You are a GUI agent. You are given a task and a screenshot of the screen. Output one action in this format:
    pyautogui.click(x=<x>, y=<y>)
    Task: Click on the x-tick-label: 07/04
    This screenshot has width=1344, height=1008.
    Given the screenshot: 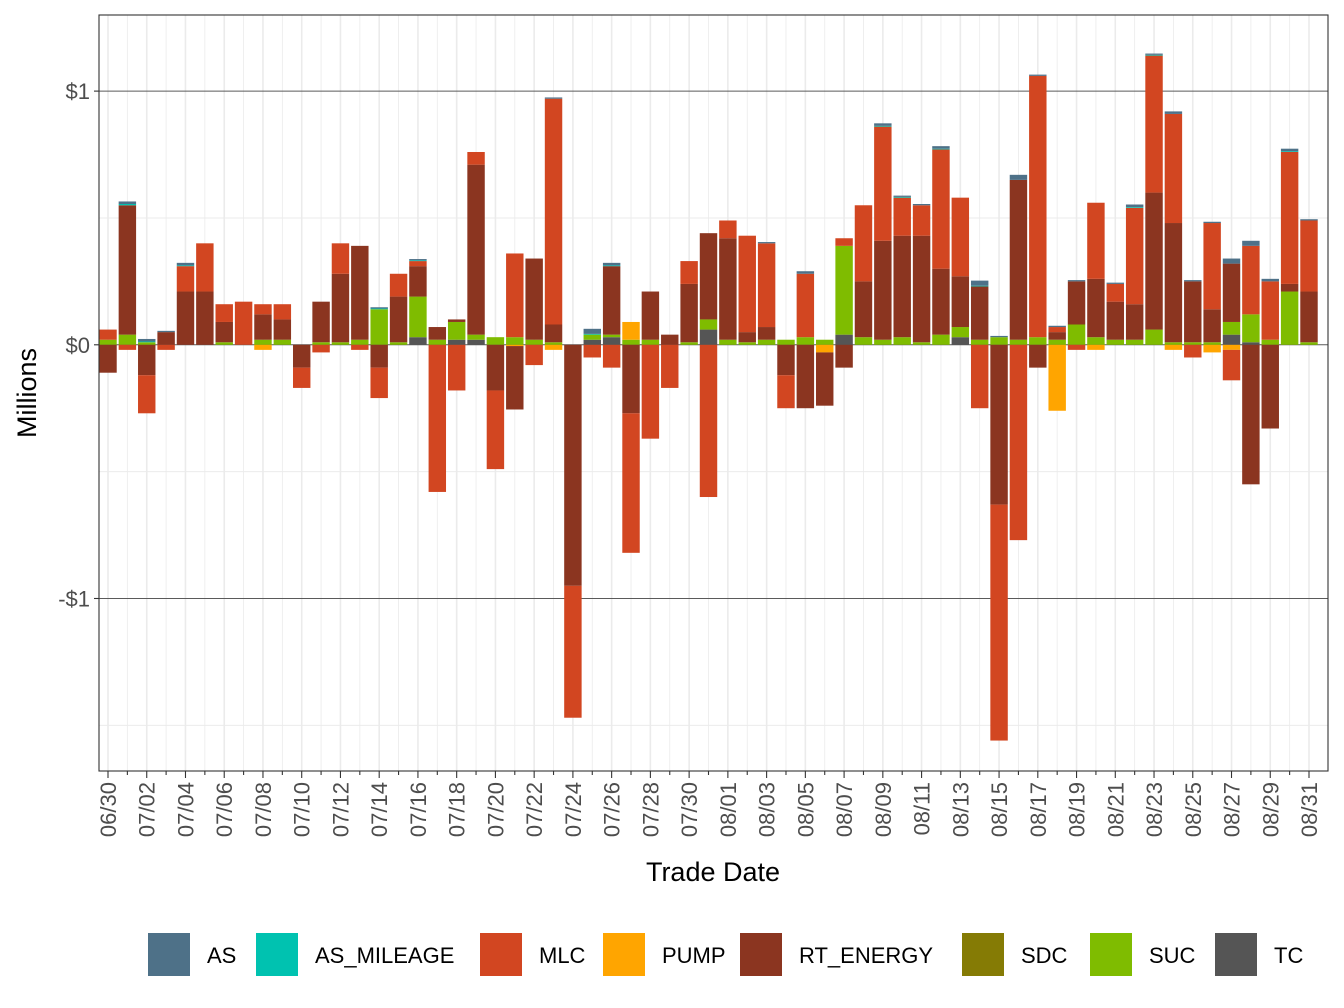 What is the action you would take?
    pyautogui.click(x=185, y=809)
    